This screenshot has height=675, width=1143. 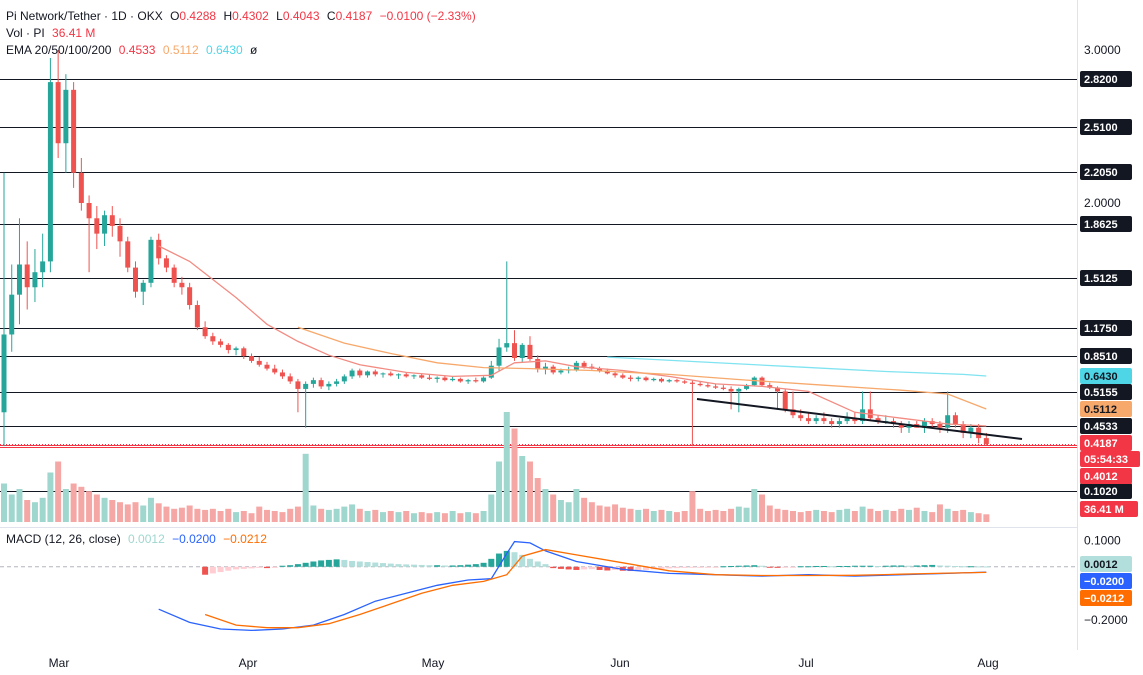 What do you see at coordinates (59, 663) in the screenshot?
I see `x-tick-label: Mar` at bounding box center [59, 663].